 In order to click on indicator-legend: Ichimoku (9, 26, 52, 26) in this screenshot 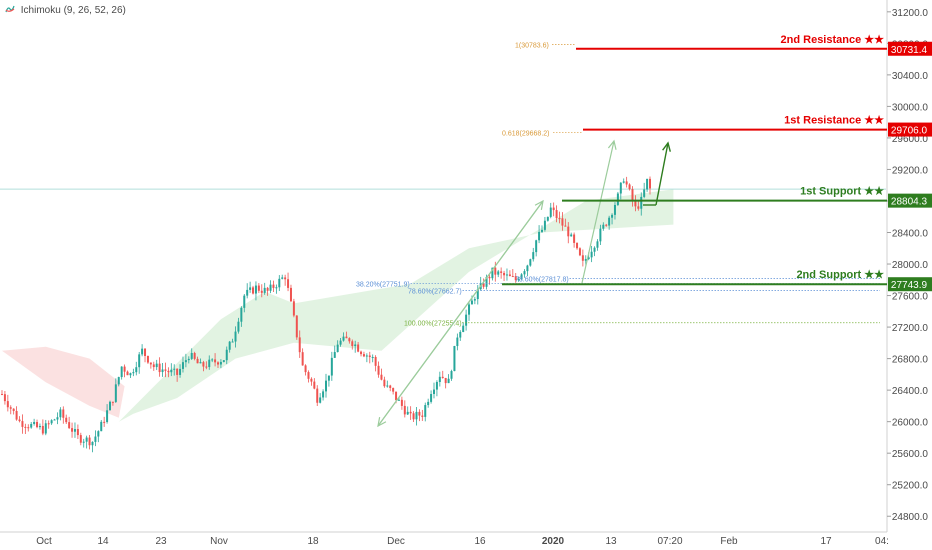, I will do `click(65, 10)`.